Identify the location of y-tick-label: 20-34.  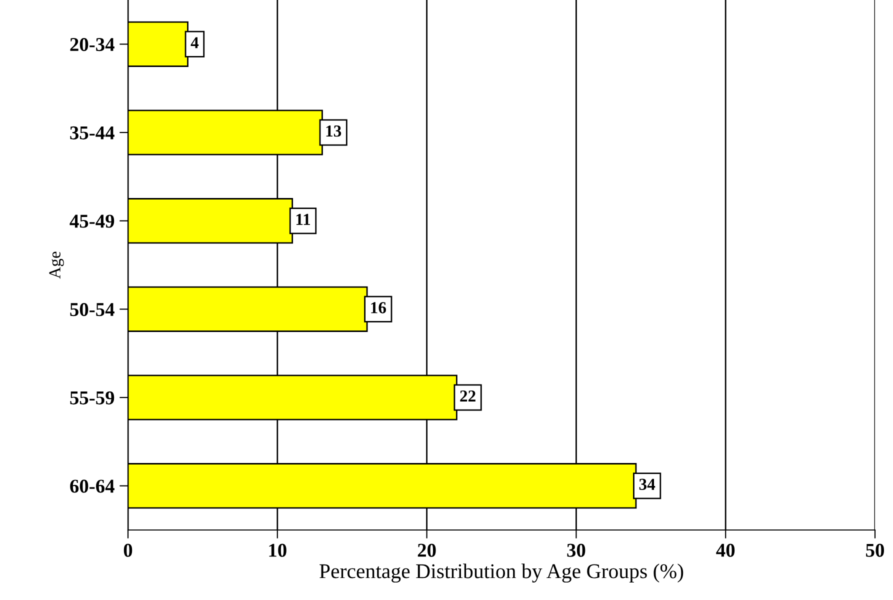
(92, 45).